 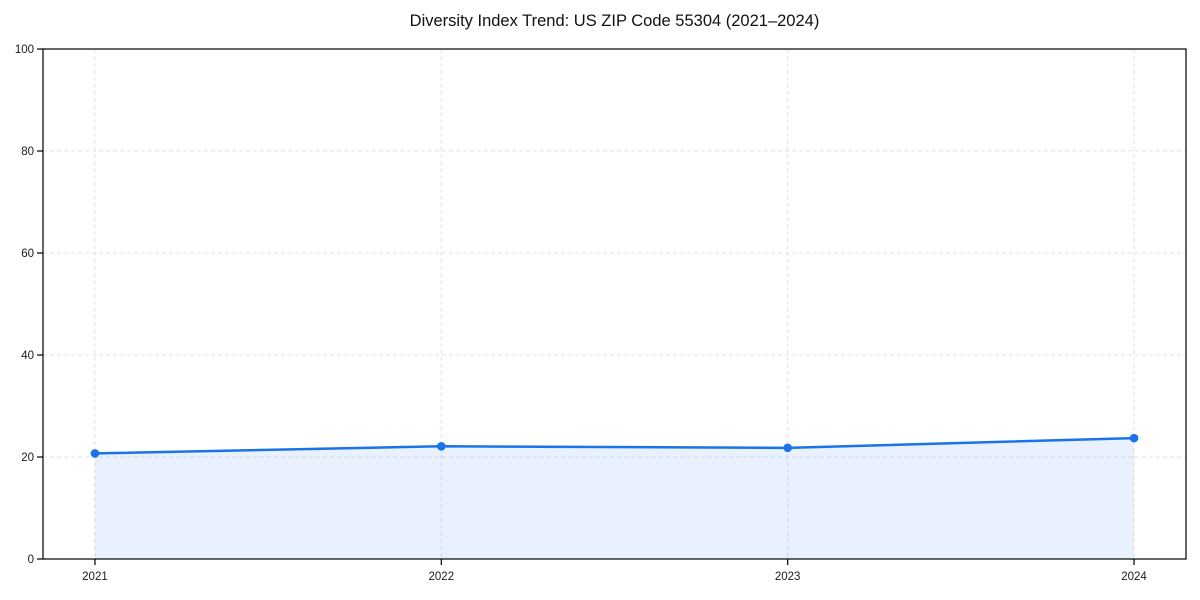 I want to click on y-tick-label: 0, so click(x=31, y=560).